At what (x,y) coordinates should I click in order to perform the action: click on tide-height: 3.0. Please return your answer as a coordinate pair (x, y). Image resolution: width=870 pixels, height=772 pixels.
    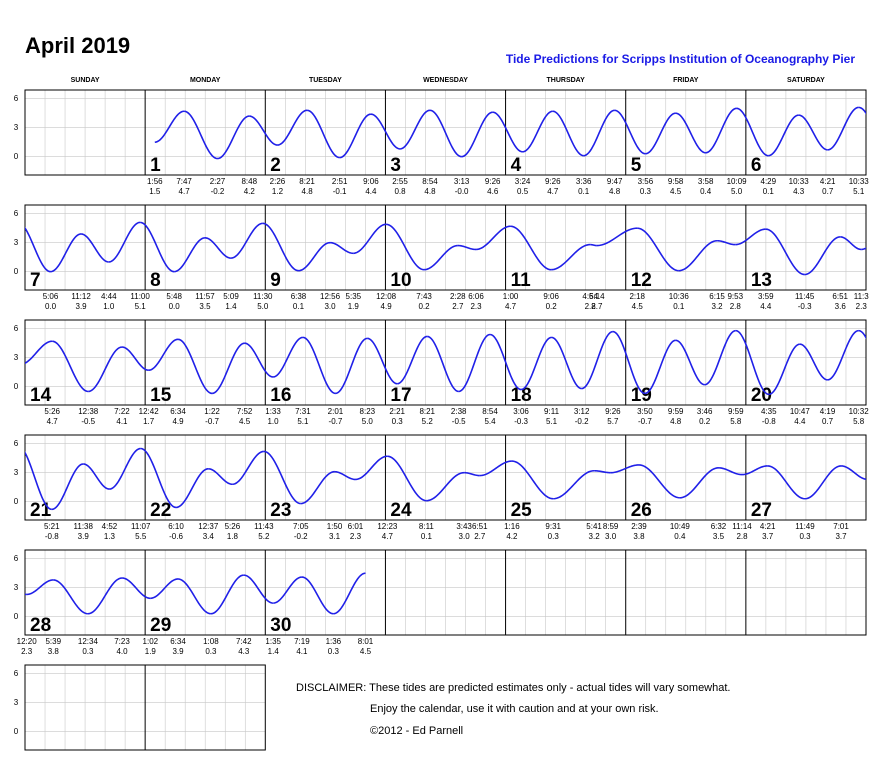
    Looking at the image, I should click on (611, 536).